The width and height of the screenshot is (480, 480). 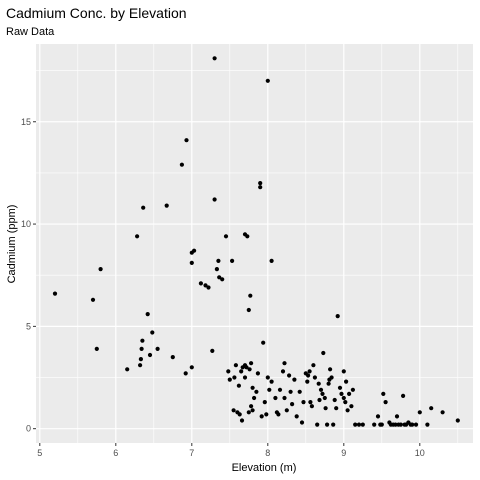 What do you see at coordinates (343, 453) in the screenshot?
I see `x-tick-label: 9` at bounding box center [343, 453].